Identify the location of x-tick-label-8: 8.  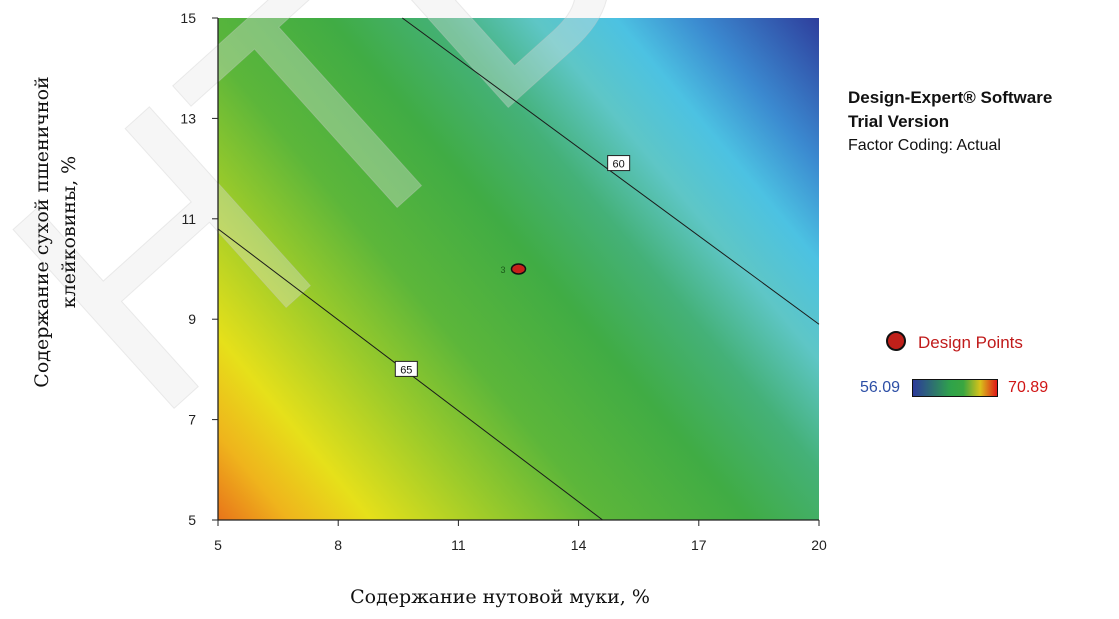
(338, 545).